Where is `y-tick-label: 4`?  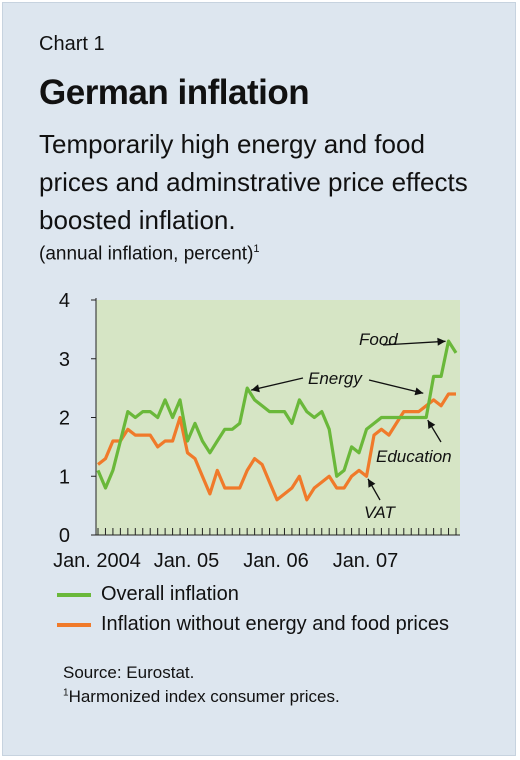 y-tick-label: 4 is located at coordinates (64, 301).